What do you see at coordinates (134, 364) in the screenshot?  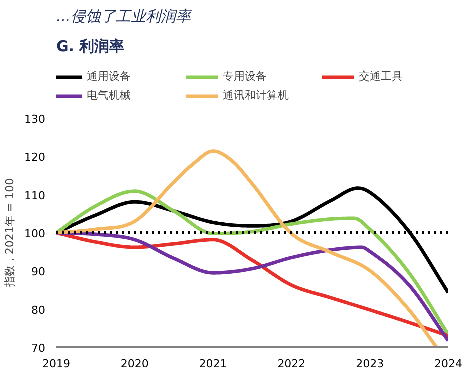 I see `x-tick-label: 2020` at bounding box center [134, 364].